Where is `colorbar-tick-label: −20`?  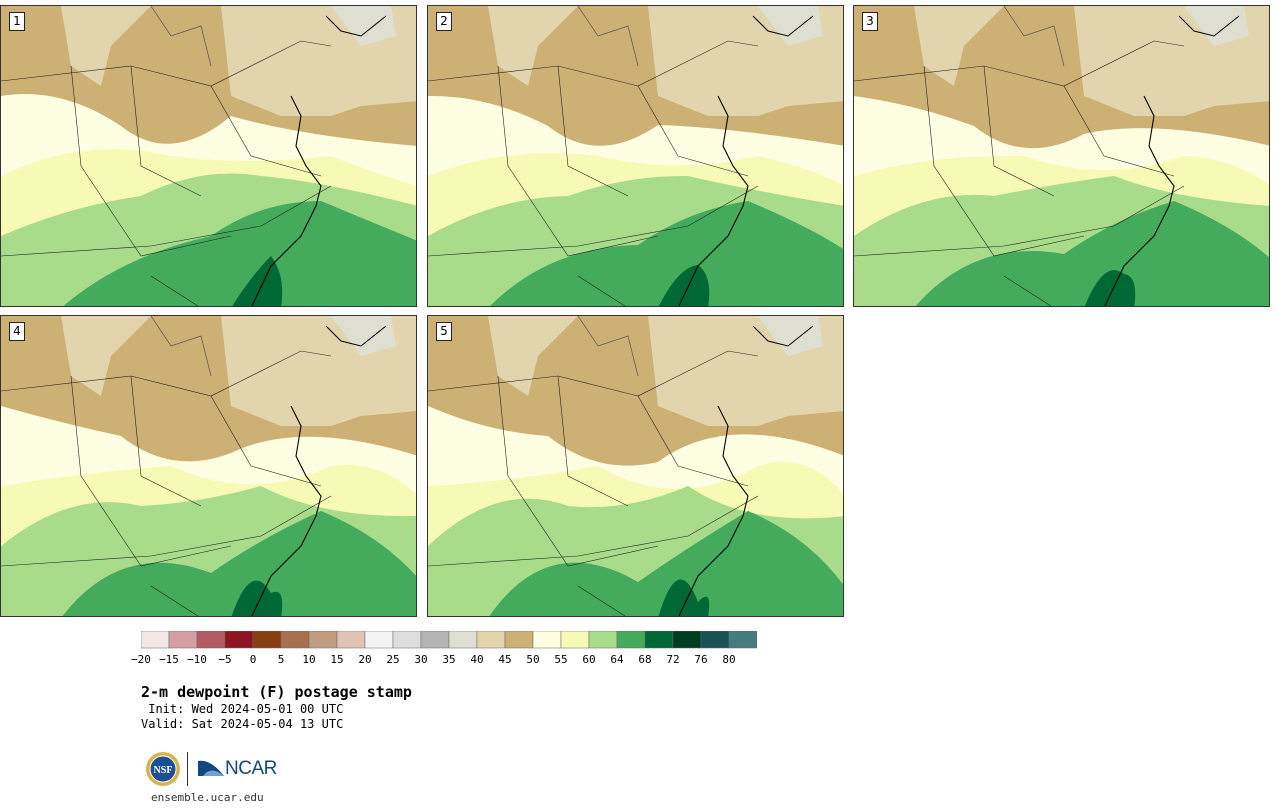 colorbar-tick-label: −20 is located at coordinates (141, 659).